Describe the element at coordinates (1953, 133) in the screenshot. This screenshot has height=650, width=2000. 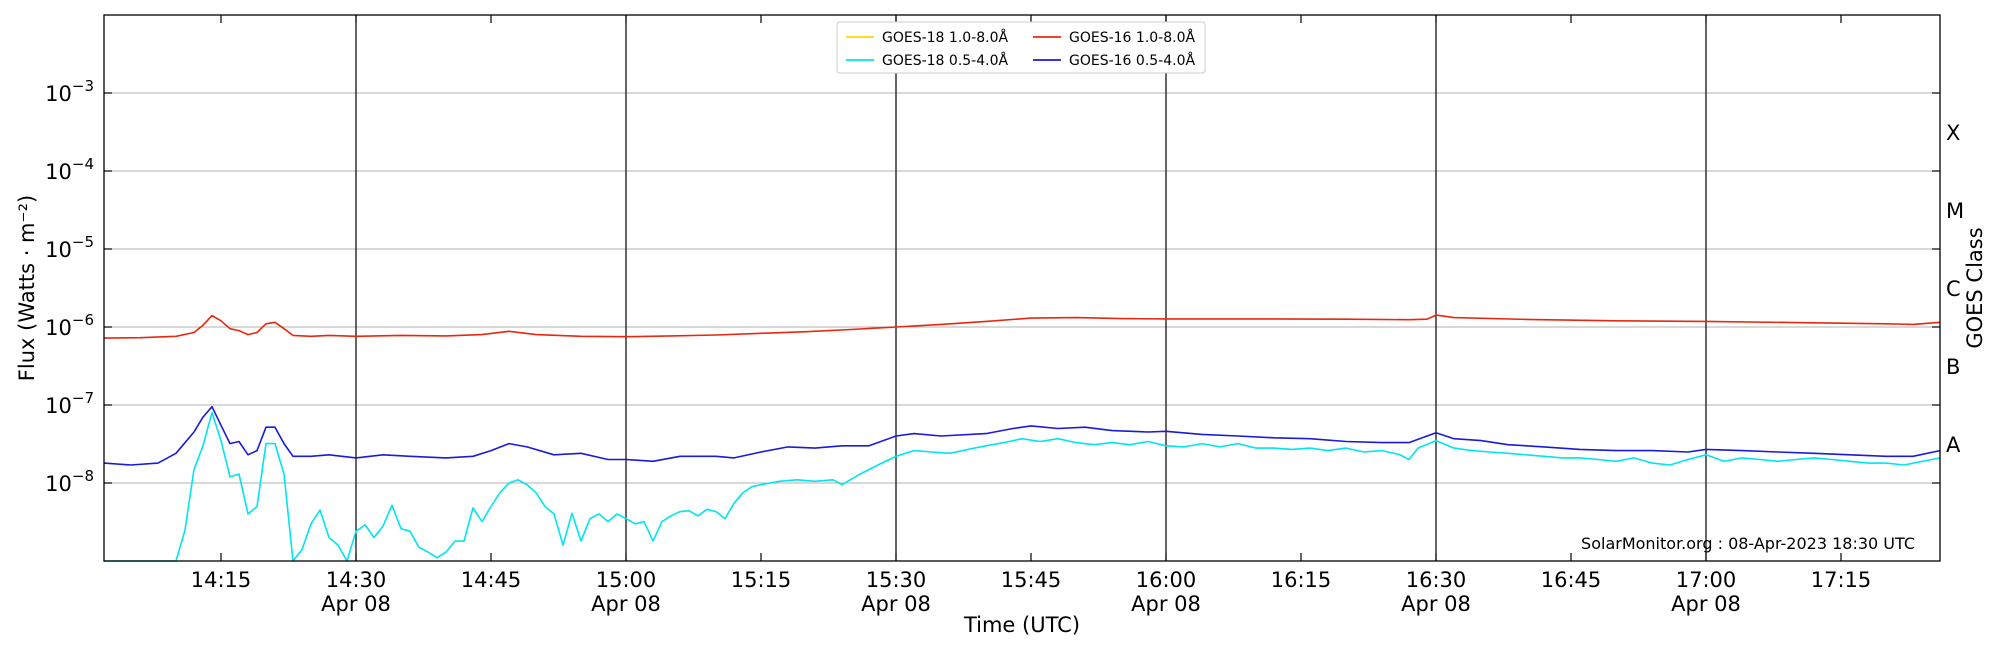
I see `goes-class-label: X` at that location.